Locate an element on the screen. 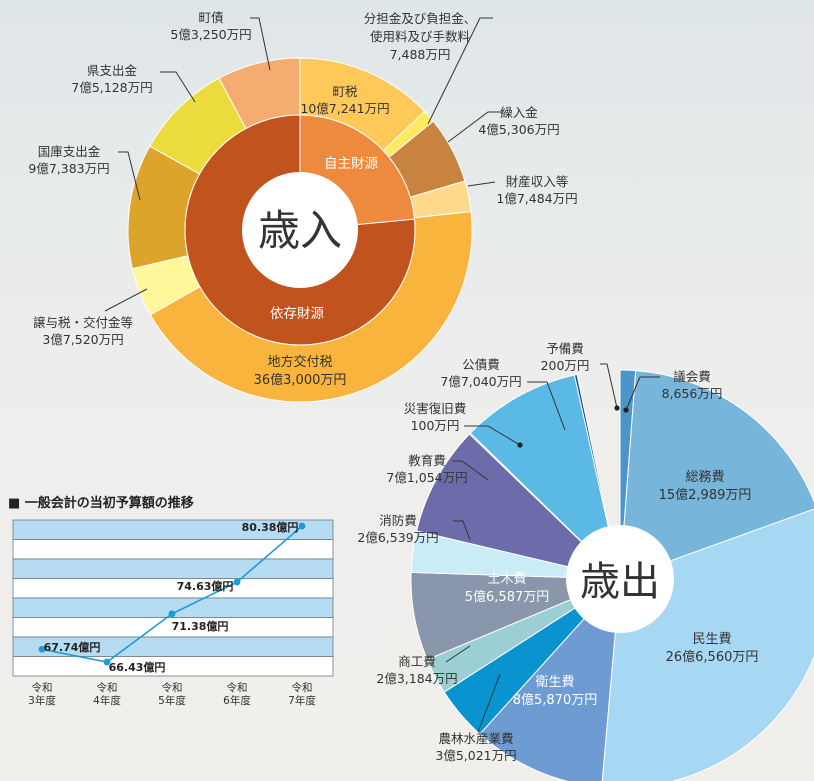 The height and width of the screenshot is (781, 814). expenditure-value: 2億6,539万円 is located at coordinates (397, 537).